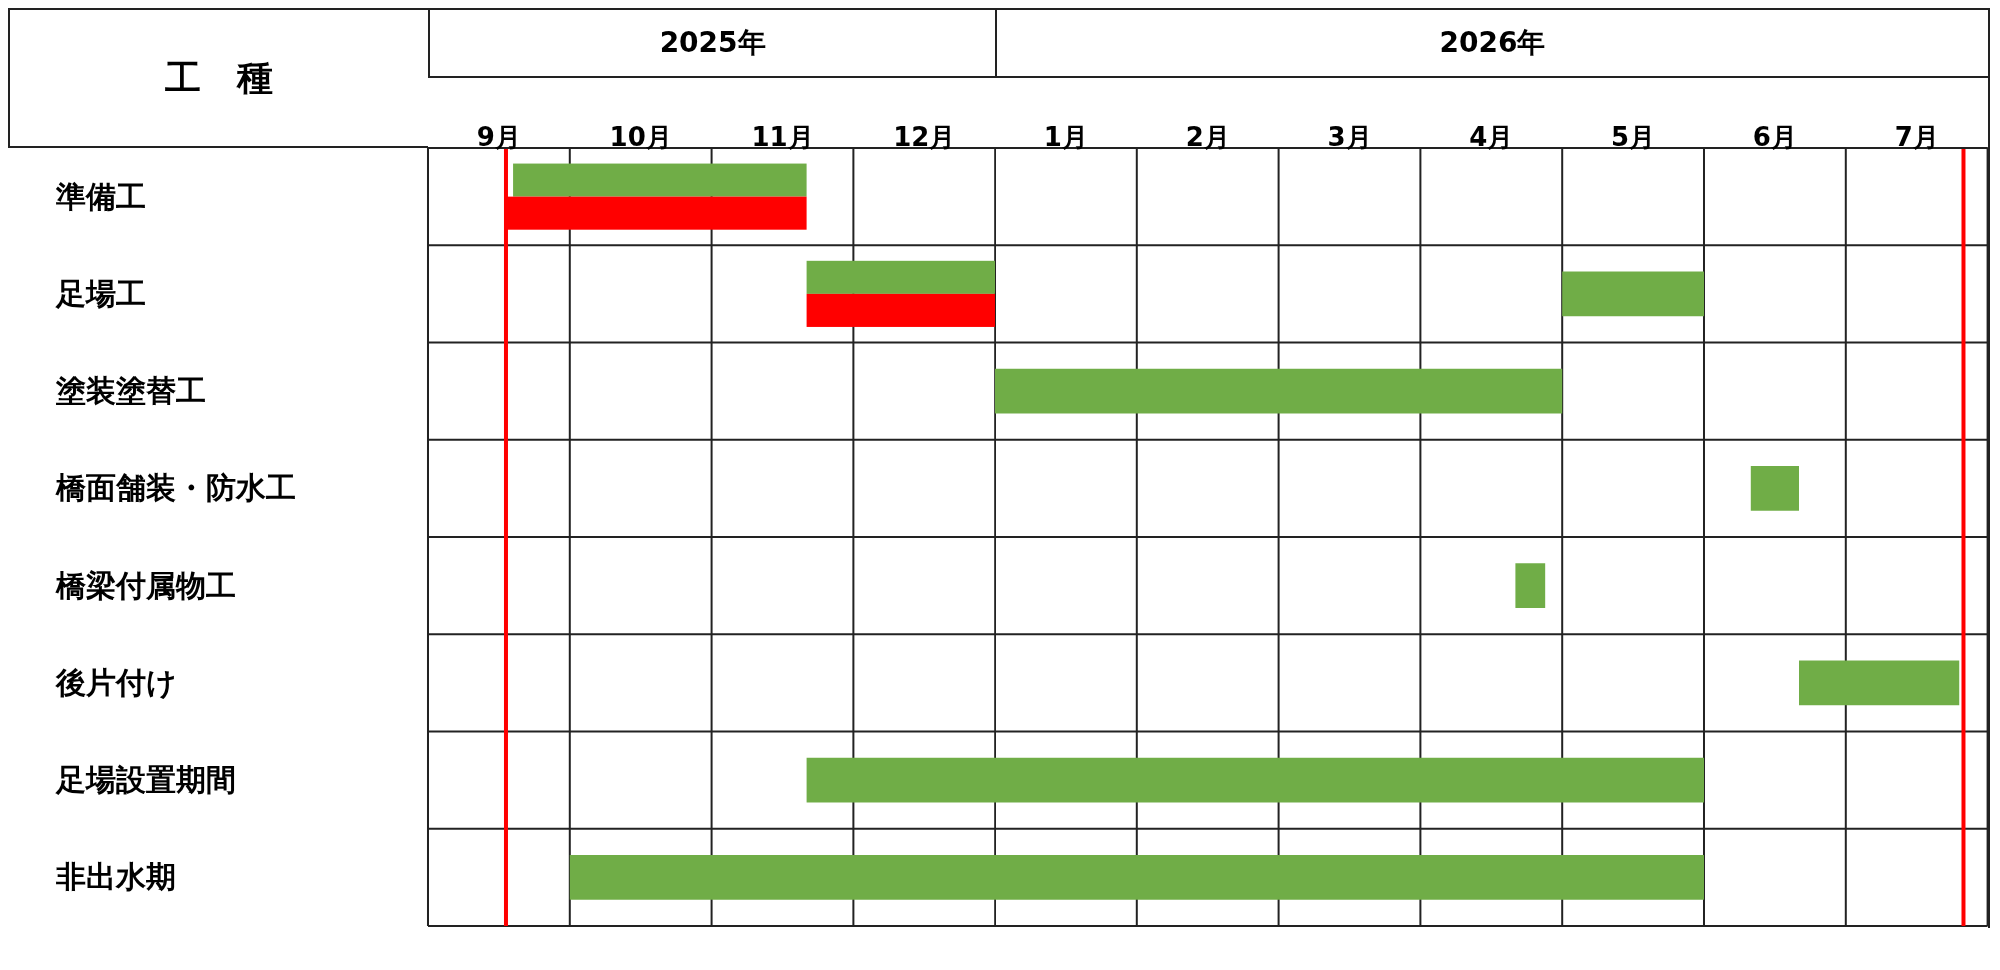 This screenshot has width=2000, height=970. Describe the element at coordinates (498, 137) in the screenshot. I see `x-tick-label: 9月` at that location.